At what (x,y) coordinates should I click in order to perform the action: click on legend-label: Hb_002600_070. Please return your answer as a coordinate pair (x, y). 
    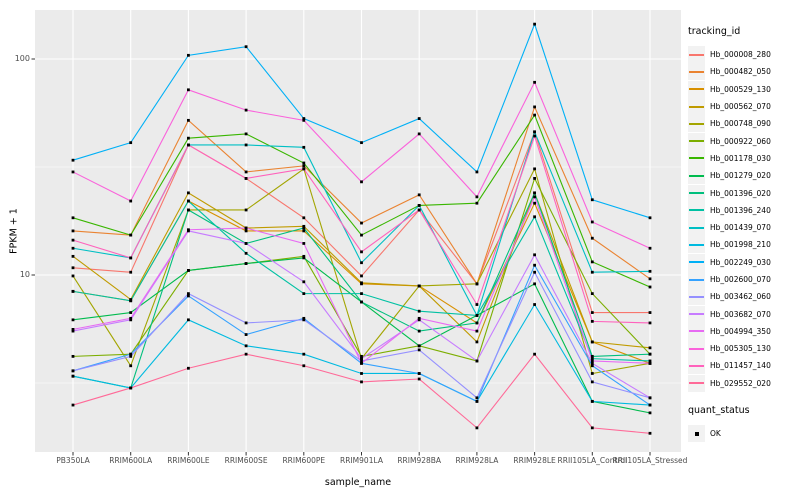
    Looking at the image, I should click on (740, 279).